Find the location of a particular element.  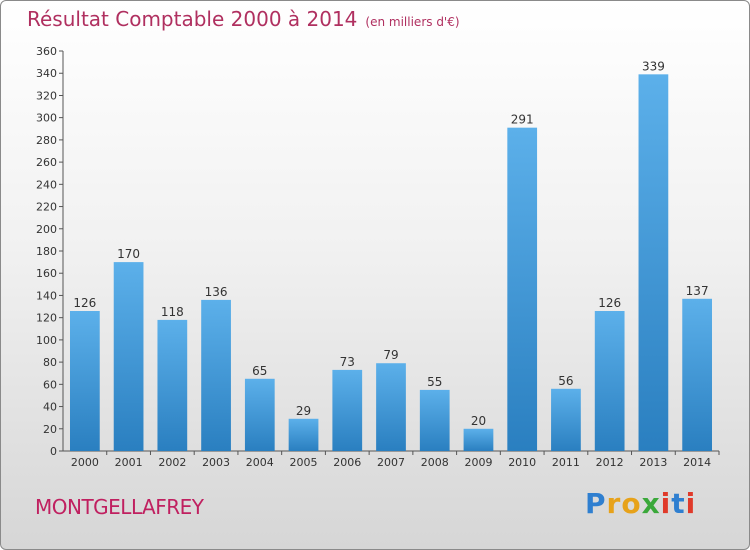

commune-name: MONTGELLAFREY is located at coordinates (119, 507).